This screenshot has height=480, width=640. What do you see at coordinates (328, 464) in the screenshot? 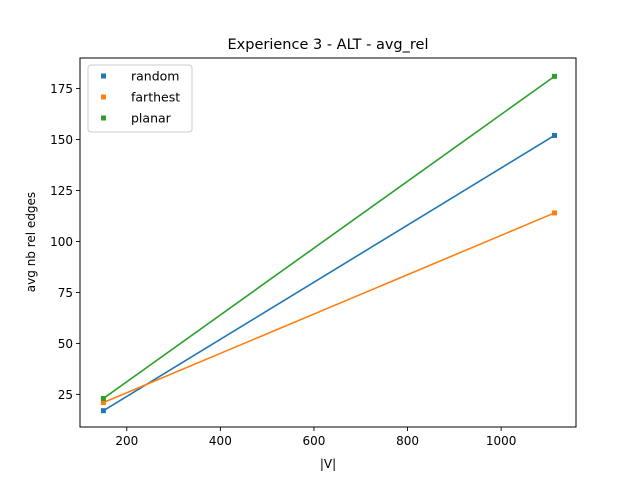
I see `x-axis-label: |V|` at bounding box center [328, 464].